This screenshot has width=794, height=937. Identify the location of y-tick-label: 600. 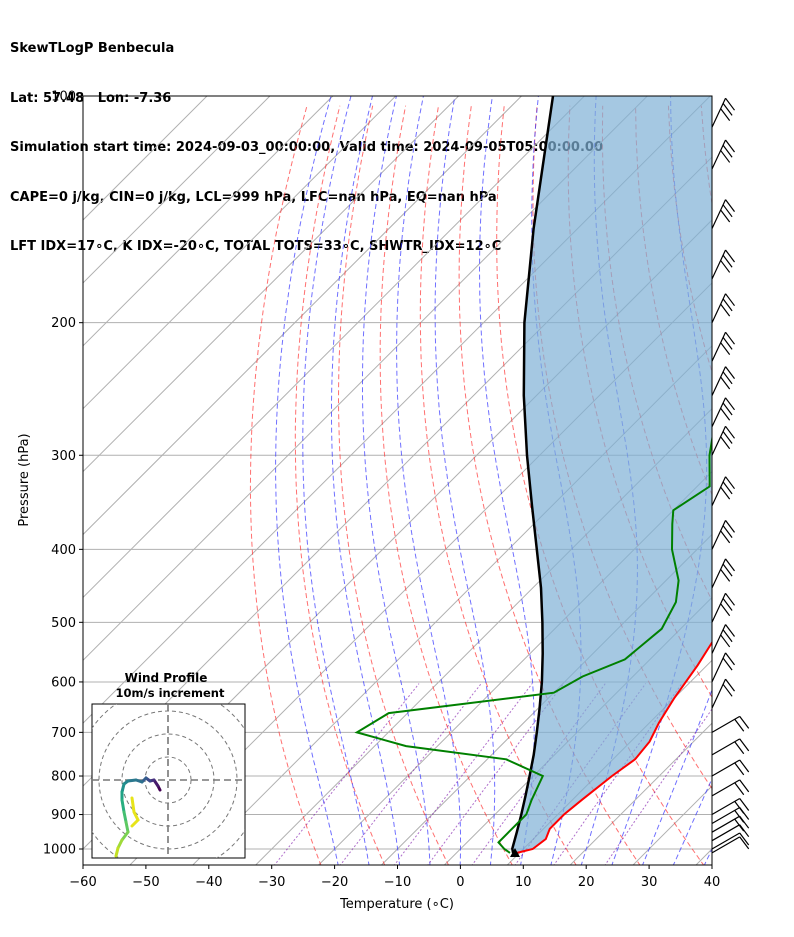
(63, 682).